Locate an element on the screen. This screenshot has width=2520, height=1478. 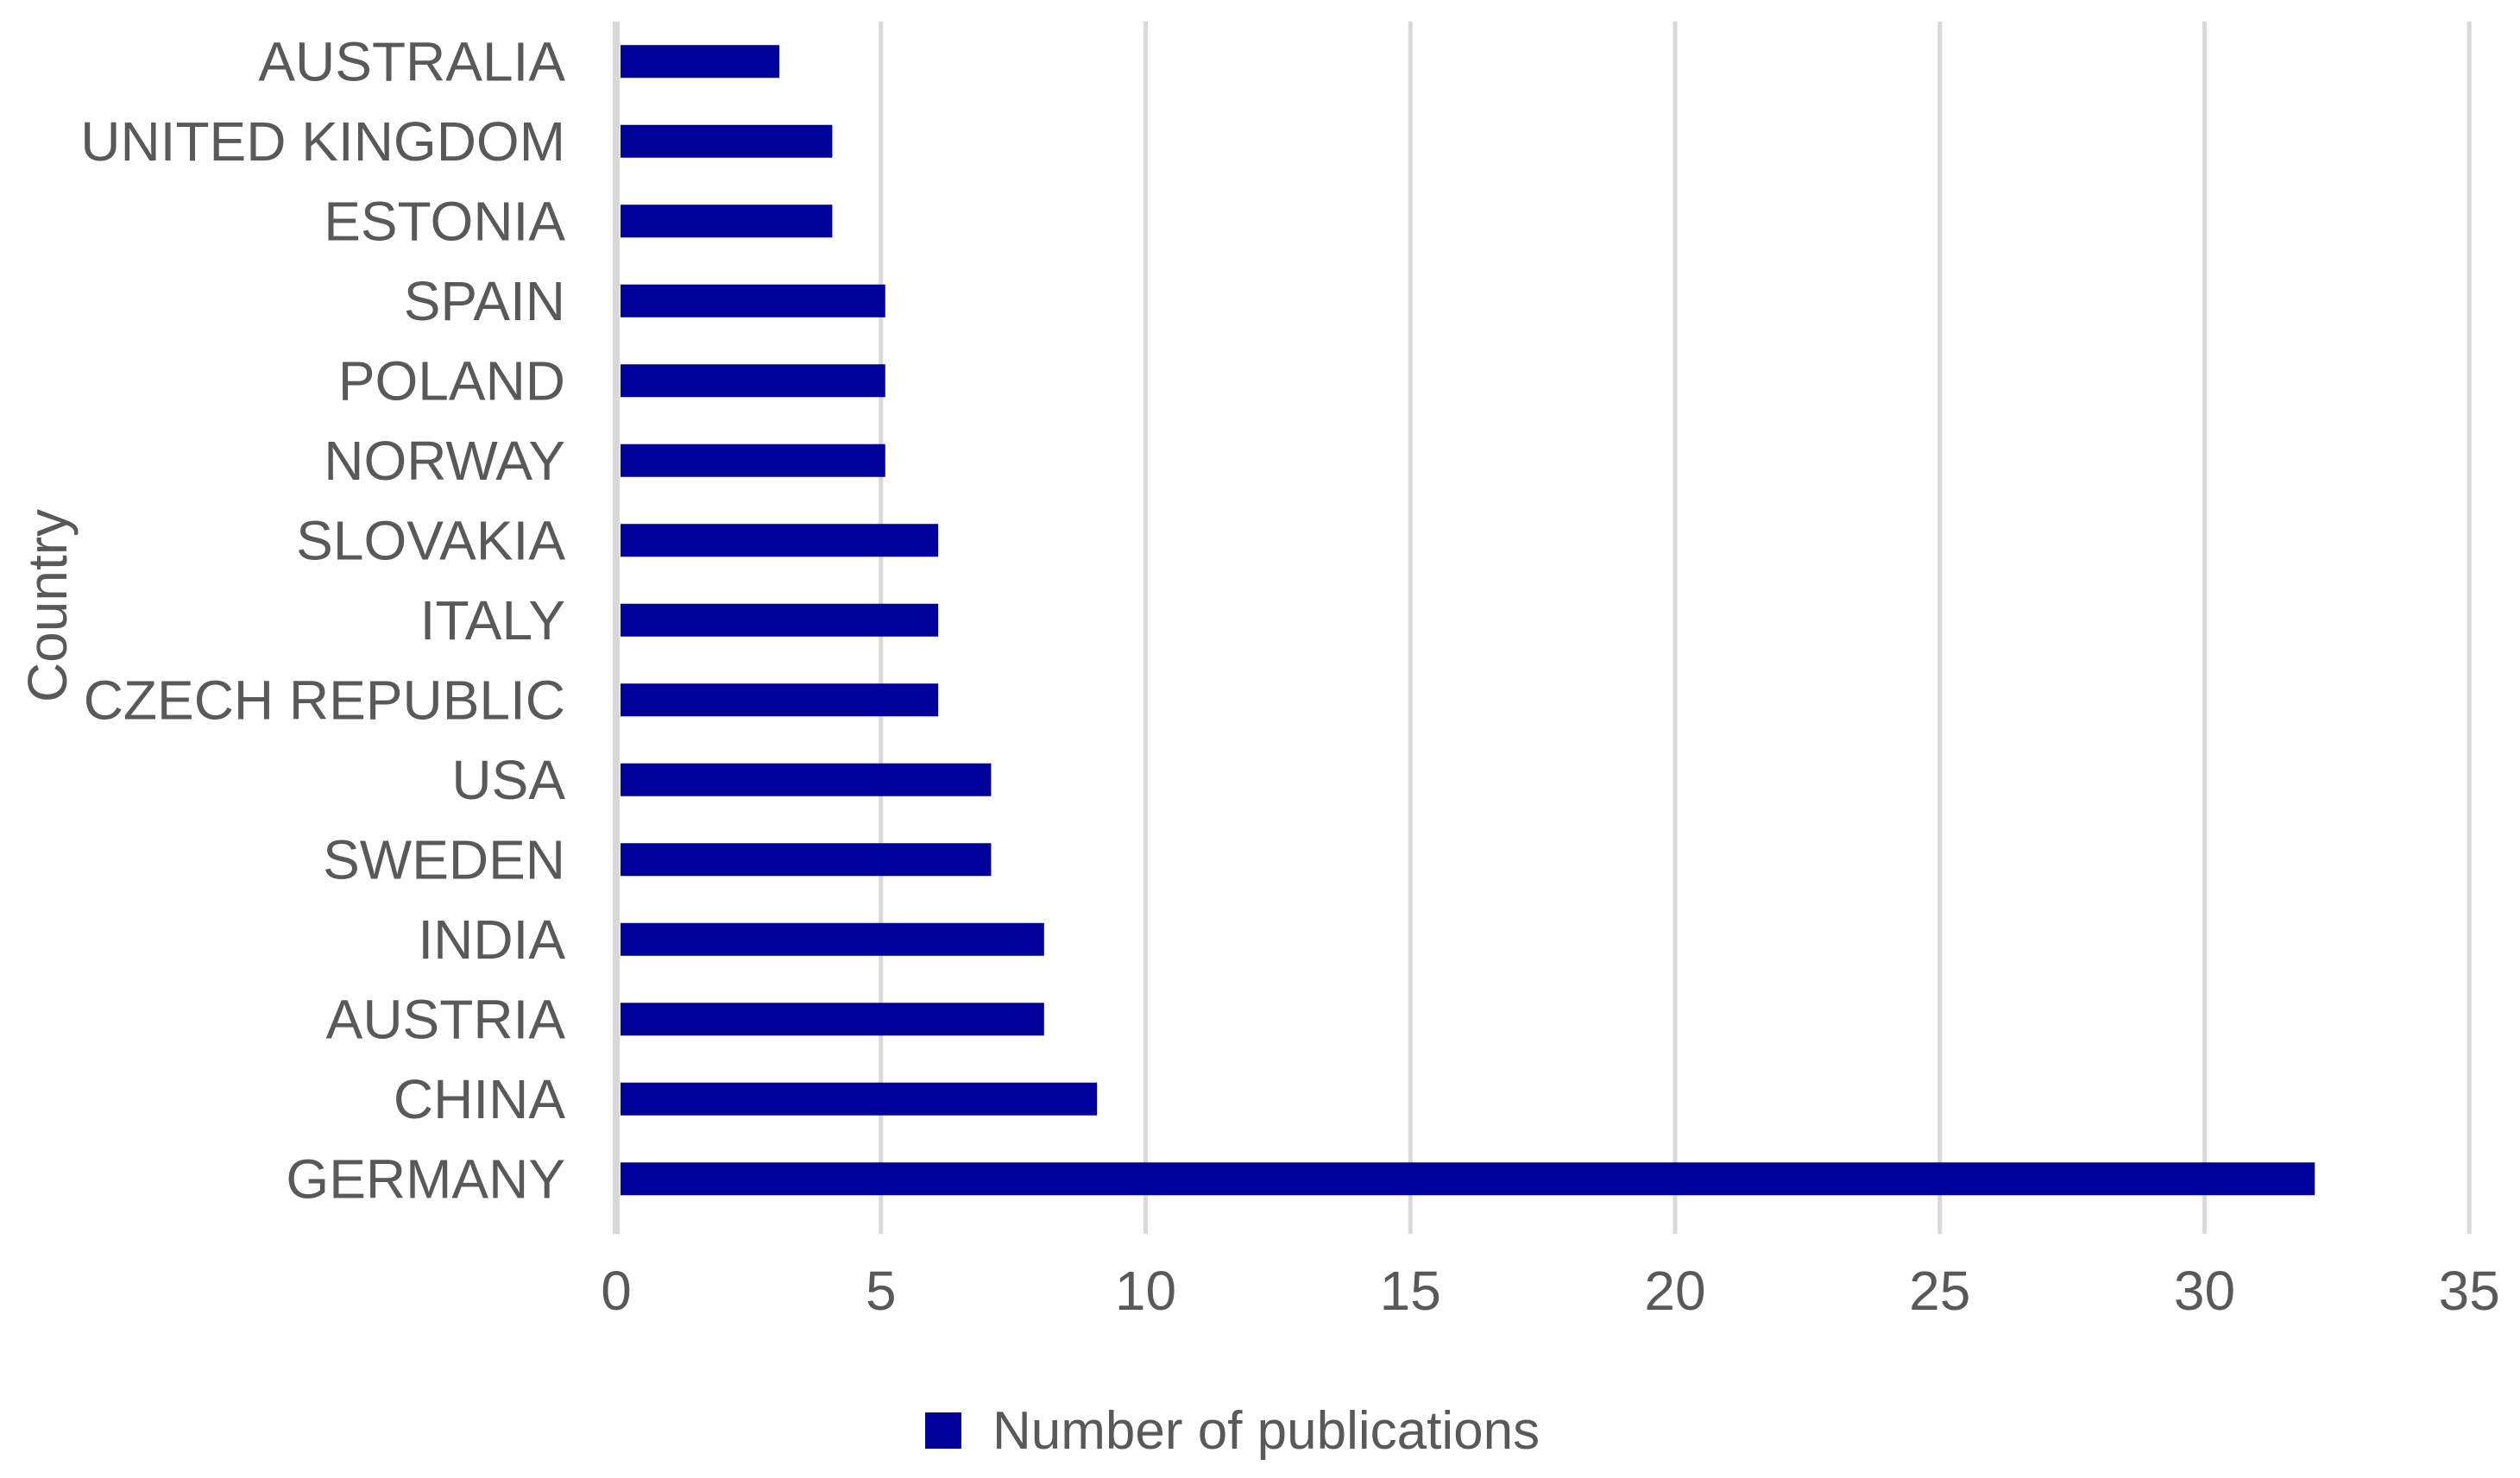
category-label-czech-republic: CZECH REPUBLIC is located at coordinates (325, 700).